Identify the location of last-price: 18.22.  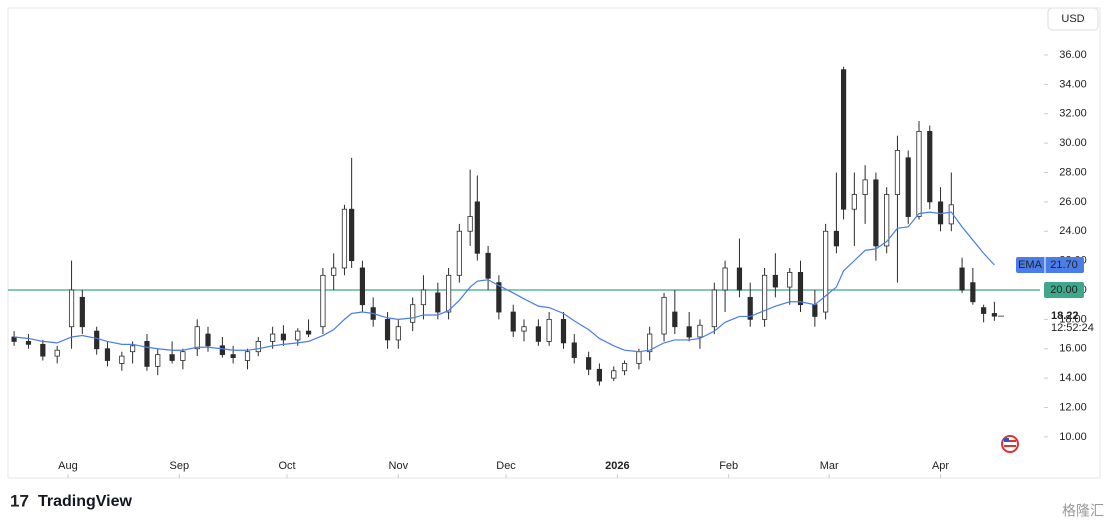
(1065, 316).